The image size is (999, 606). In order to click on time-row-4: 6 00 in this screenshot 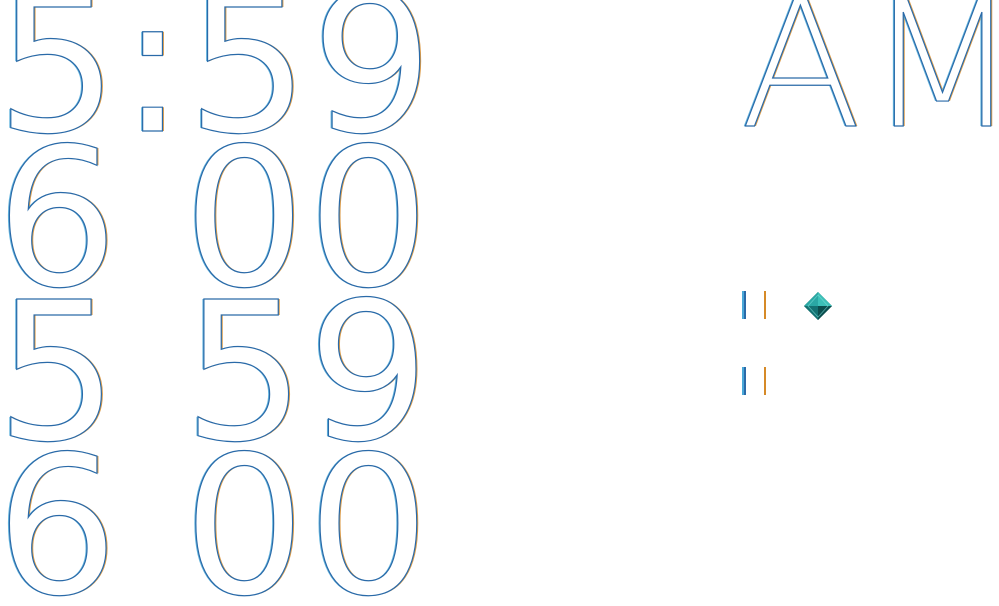, I will do `click(216, 518)`.